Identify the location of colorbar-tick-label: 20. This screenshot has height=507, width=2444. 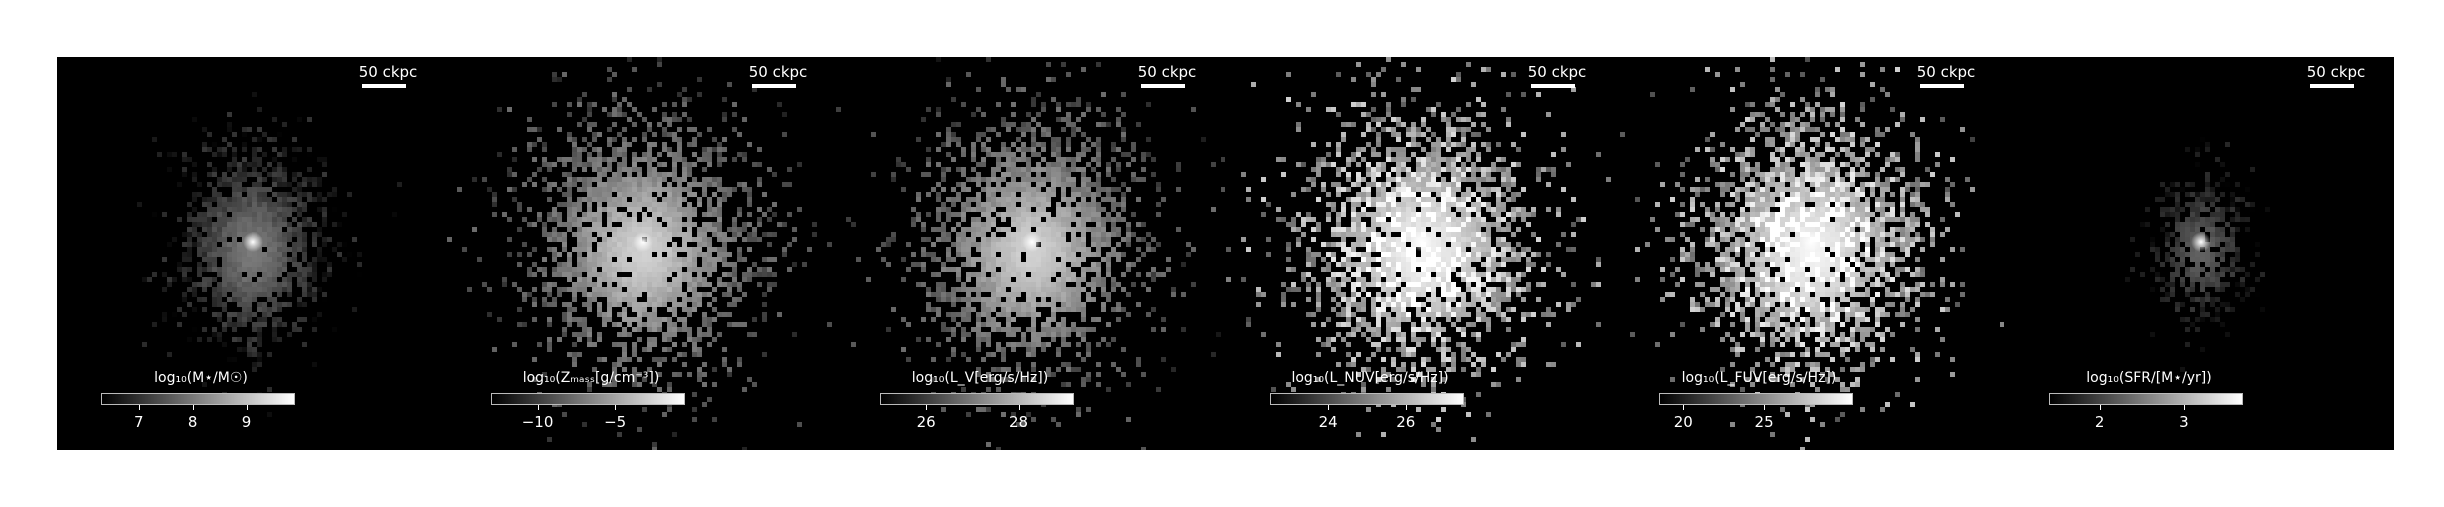
(1683, 422).